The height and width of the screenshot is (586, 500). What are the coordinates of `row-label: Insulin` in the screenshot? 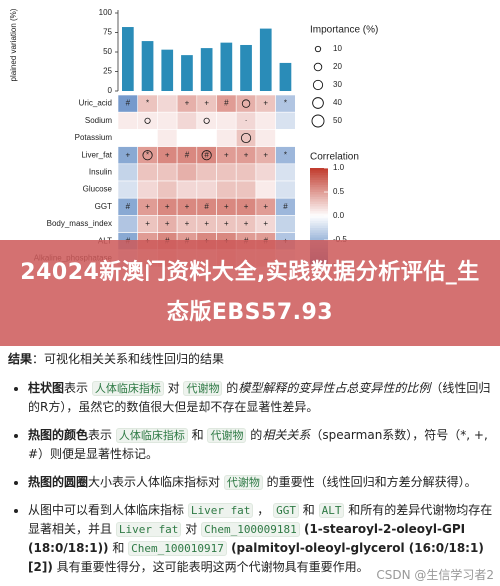 It's located at (100, 172).